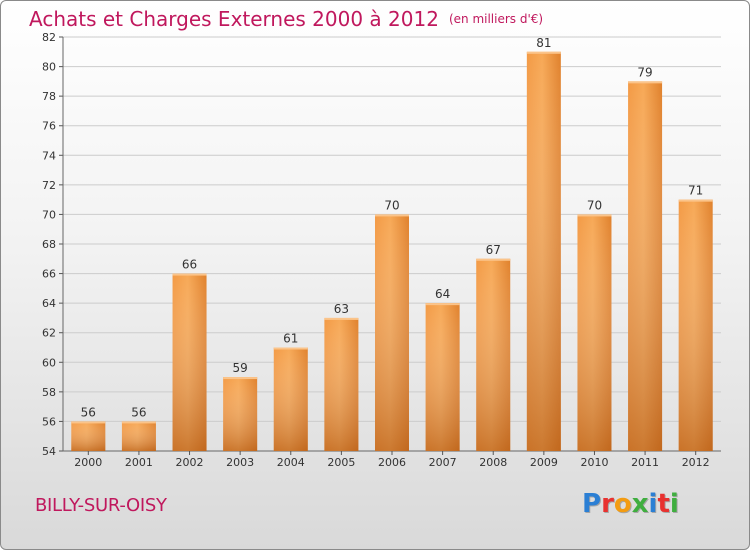 This screenshot has height=550, width=750. What do you see at coordinates (49, 96) in the screenshot?
I see `y-tick-label: 78` at bounding box center [49, 96].